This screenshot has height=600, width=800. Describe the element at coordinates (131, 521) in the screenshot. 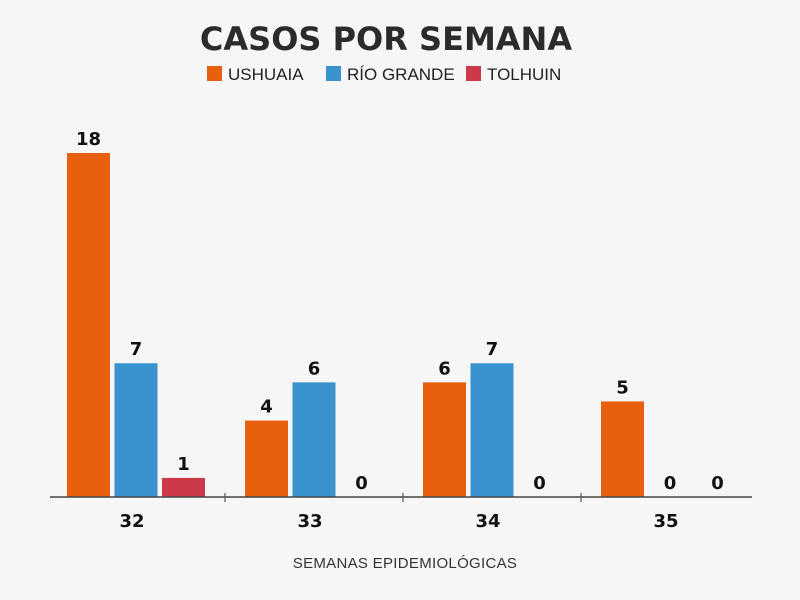

I see `category-label-32: 32` at that location.